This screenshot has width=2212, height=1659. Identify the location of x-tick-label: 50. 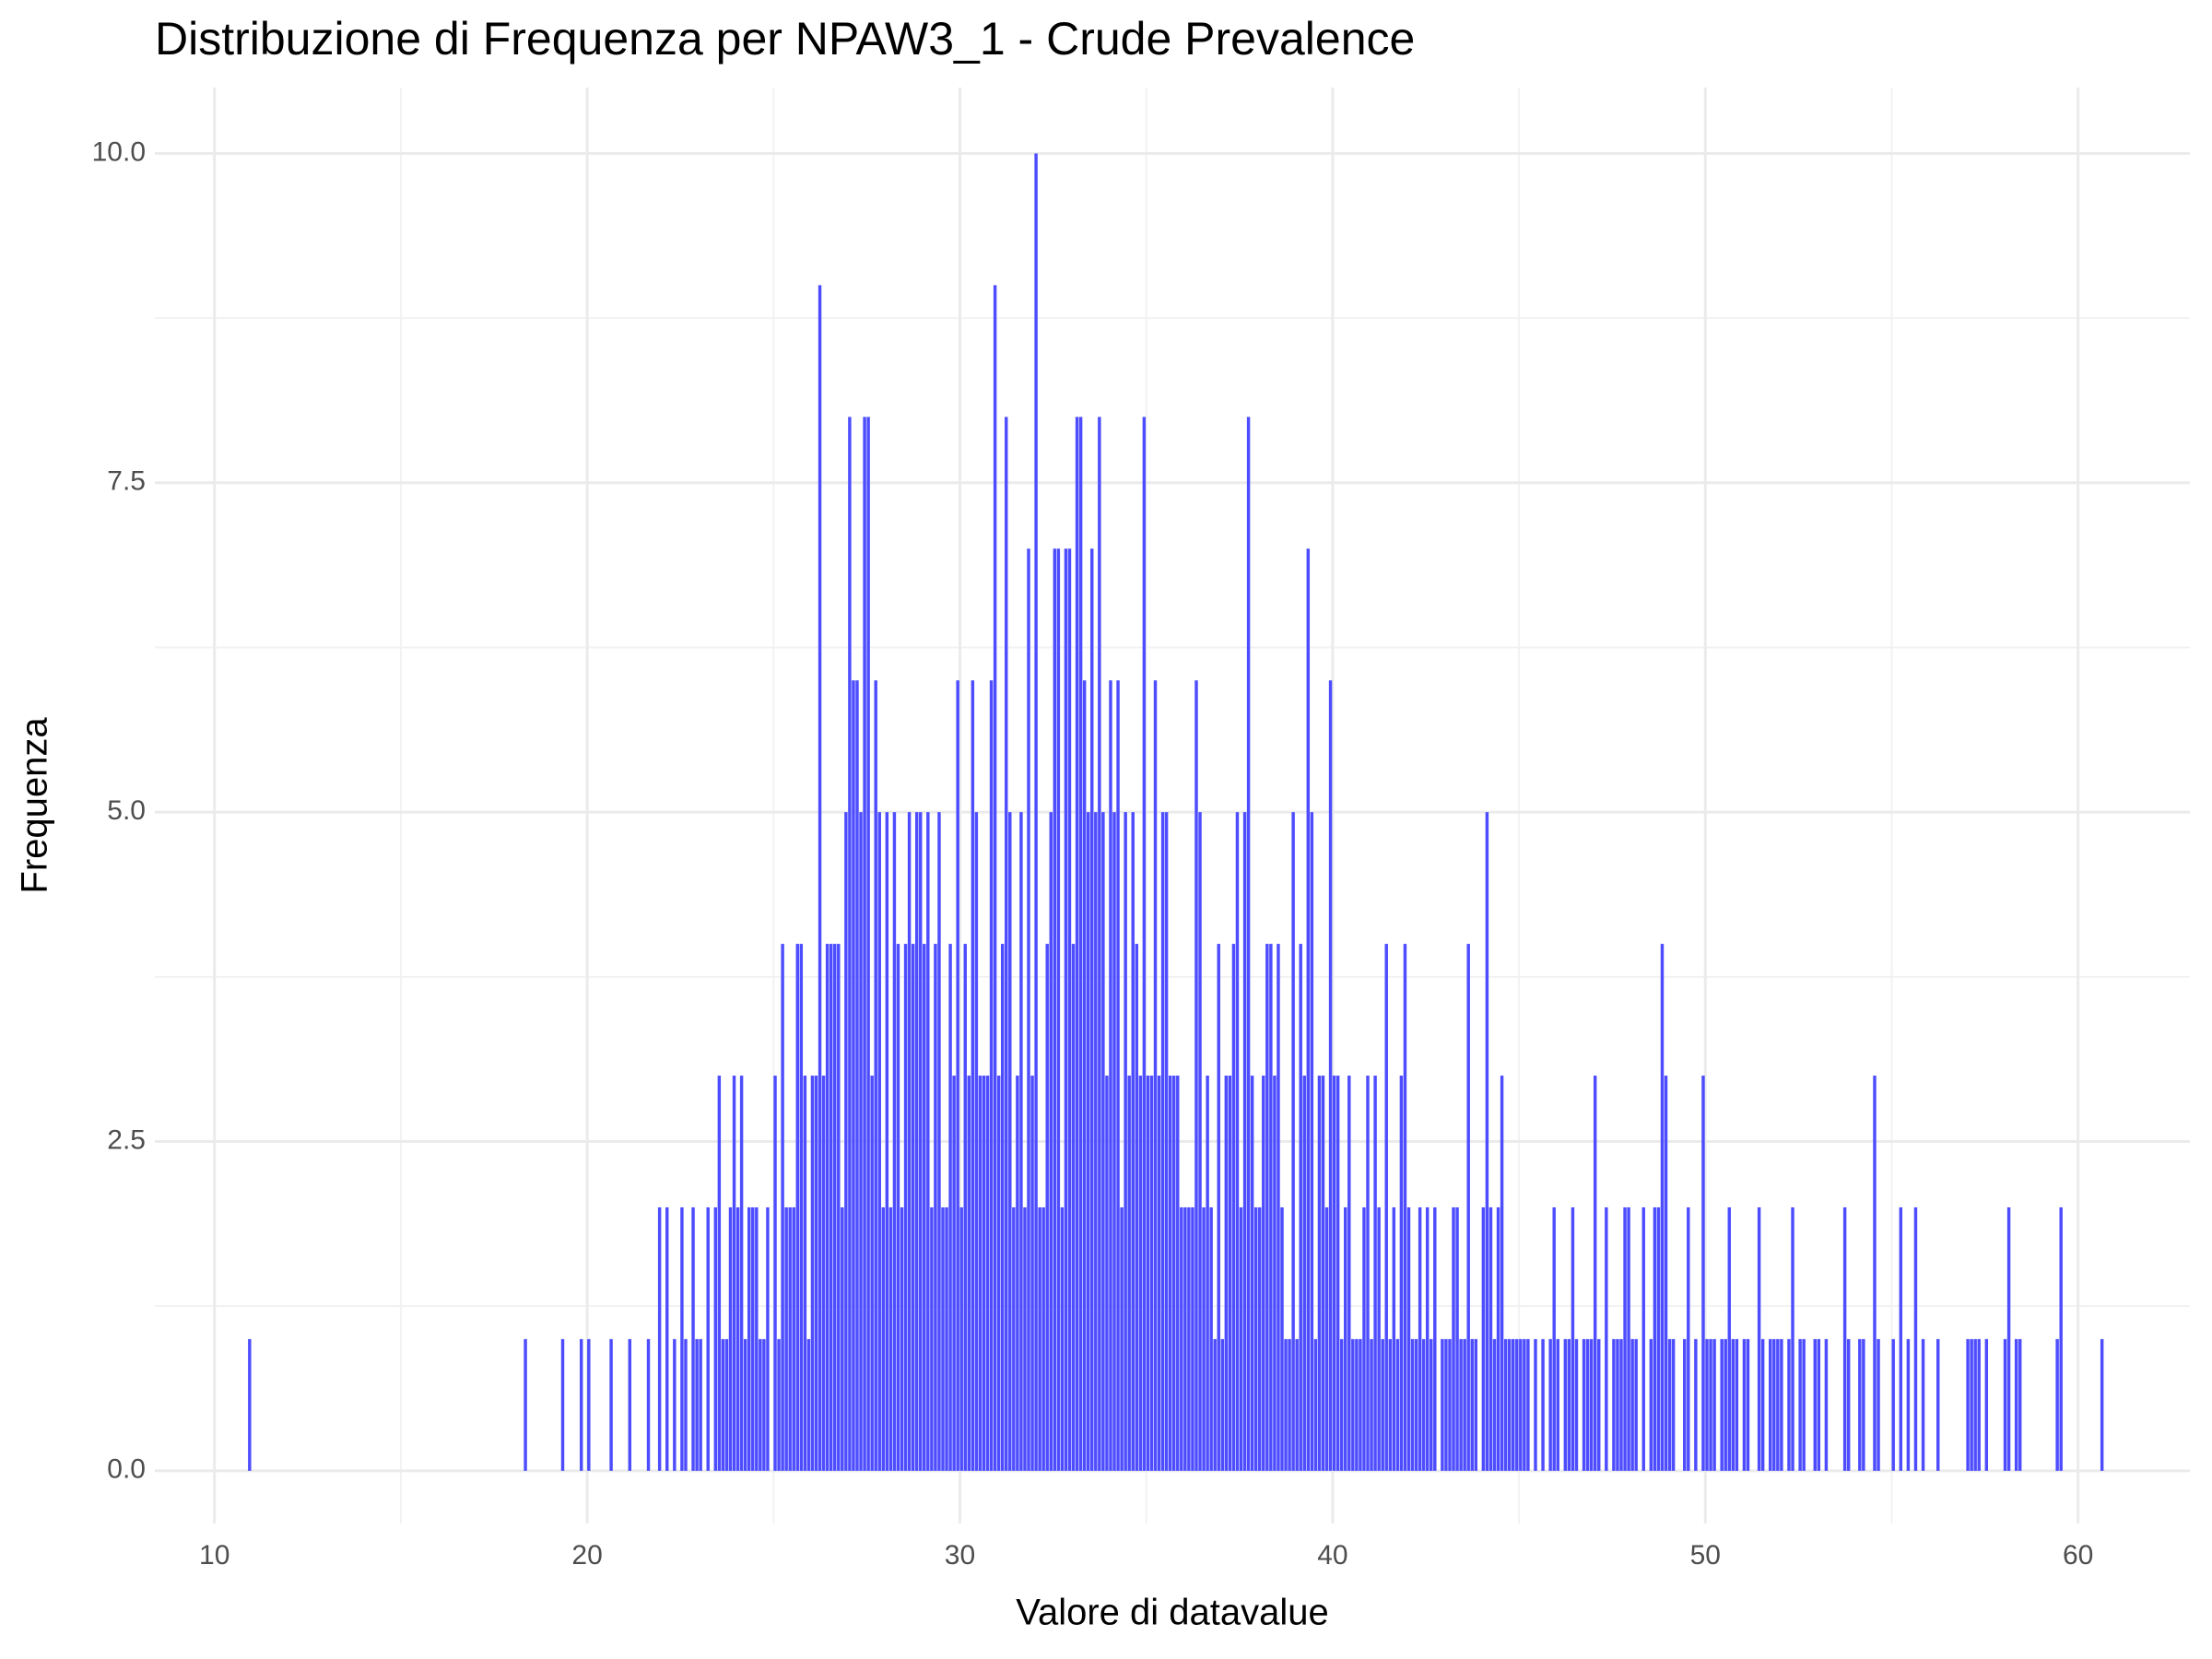
(1705, 1555).